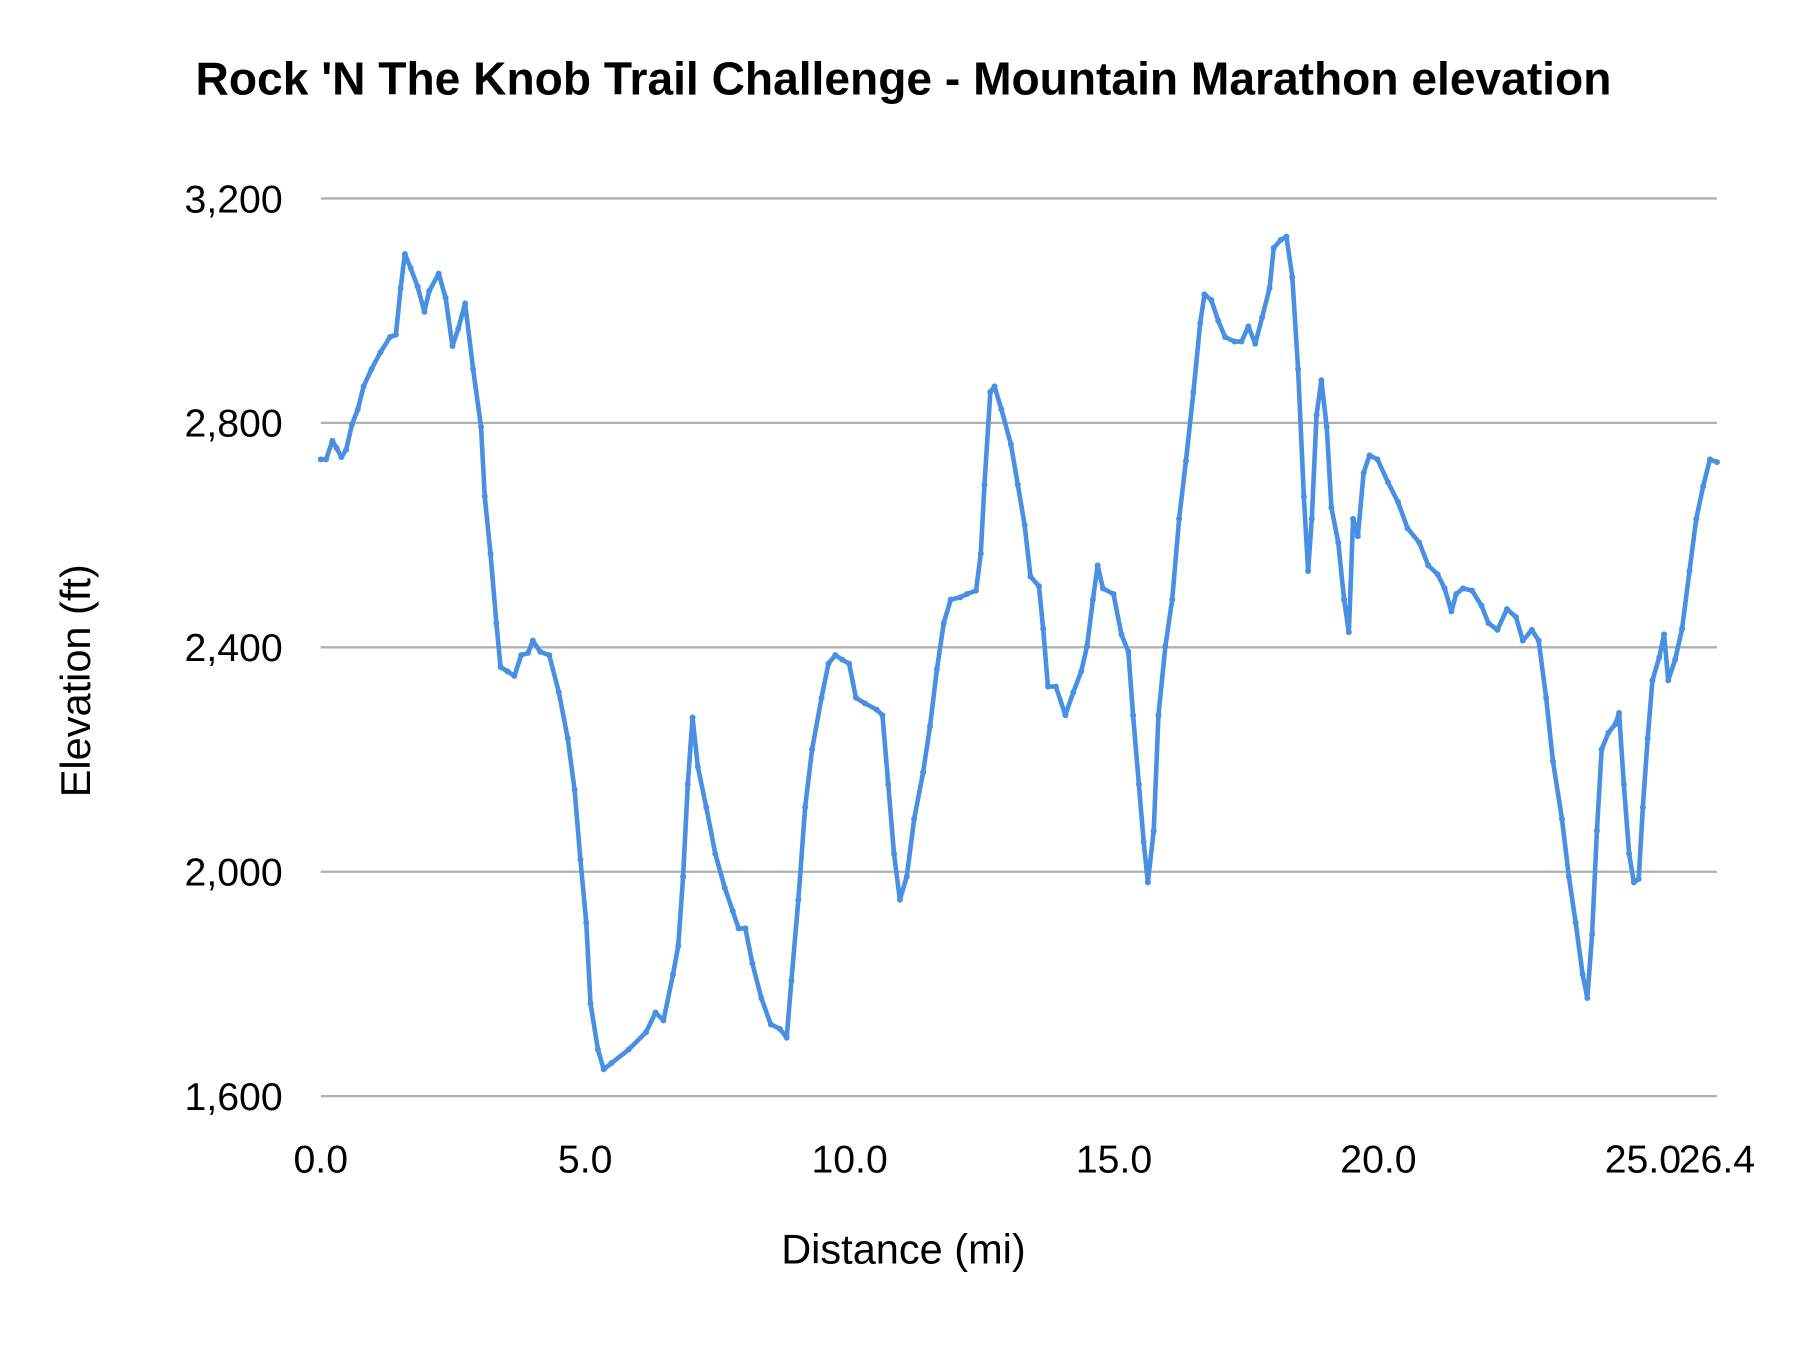 This screenshot has height=1350, width=1800. I want to click on x-axis-label: Distance (mi), so click(903, 1248).